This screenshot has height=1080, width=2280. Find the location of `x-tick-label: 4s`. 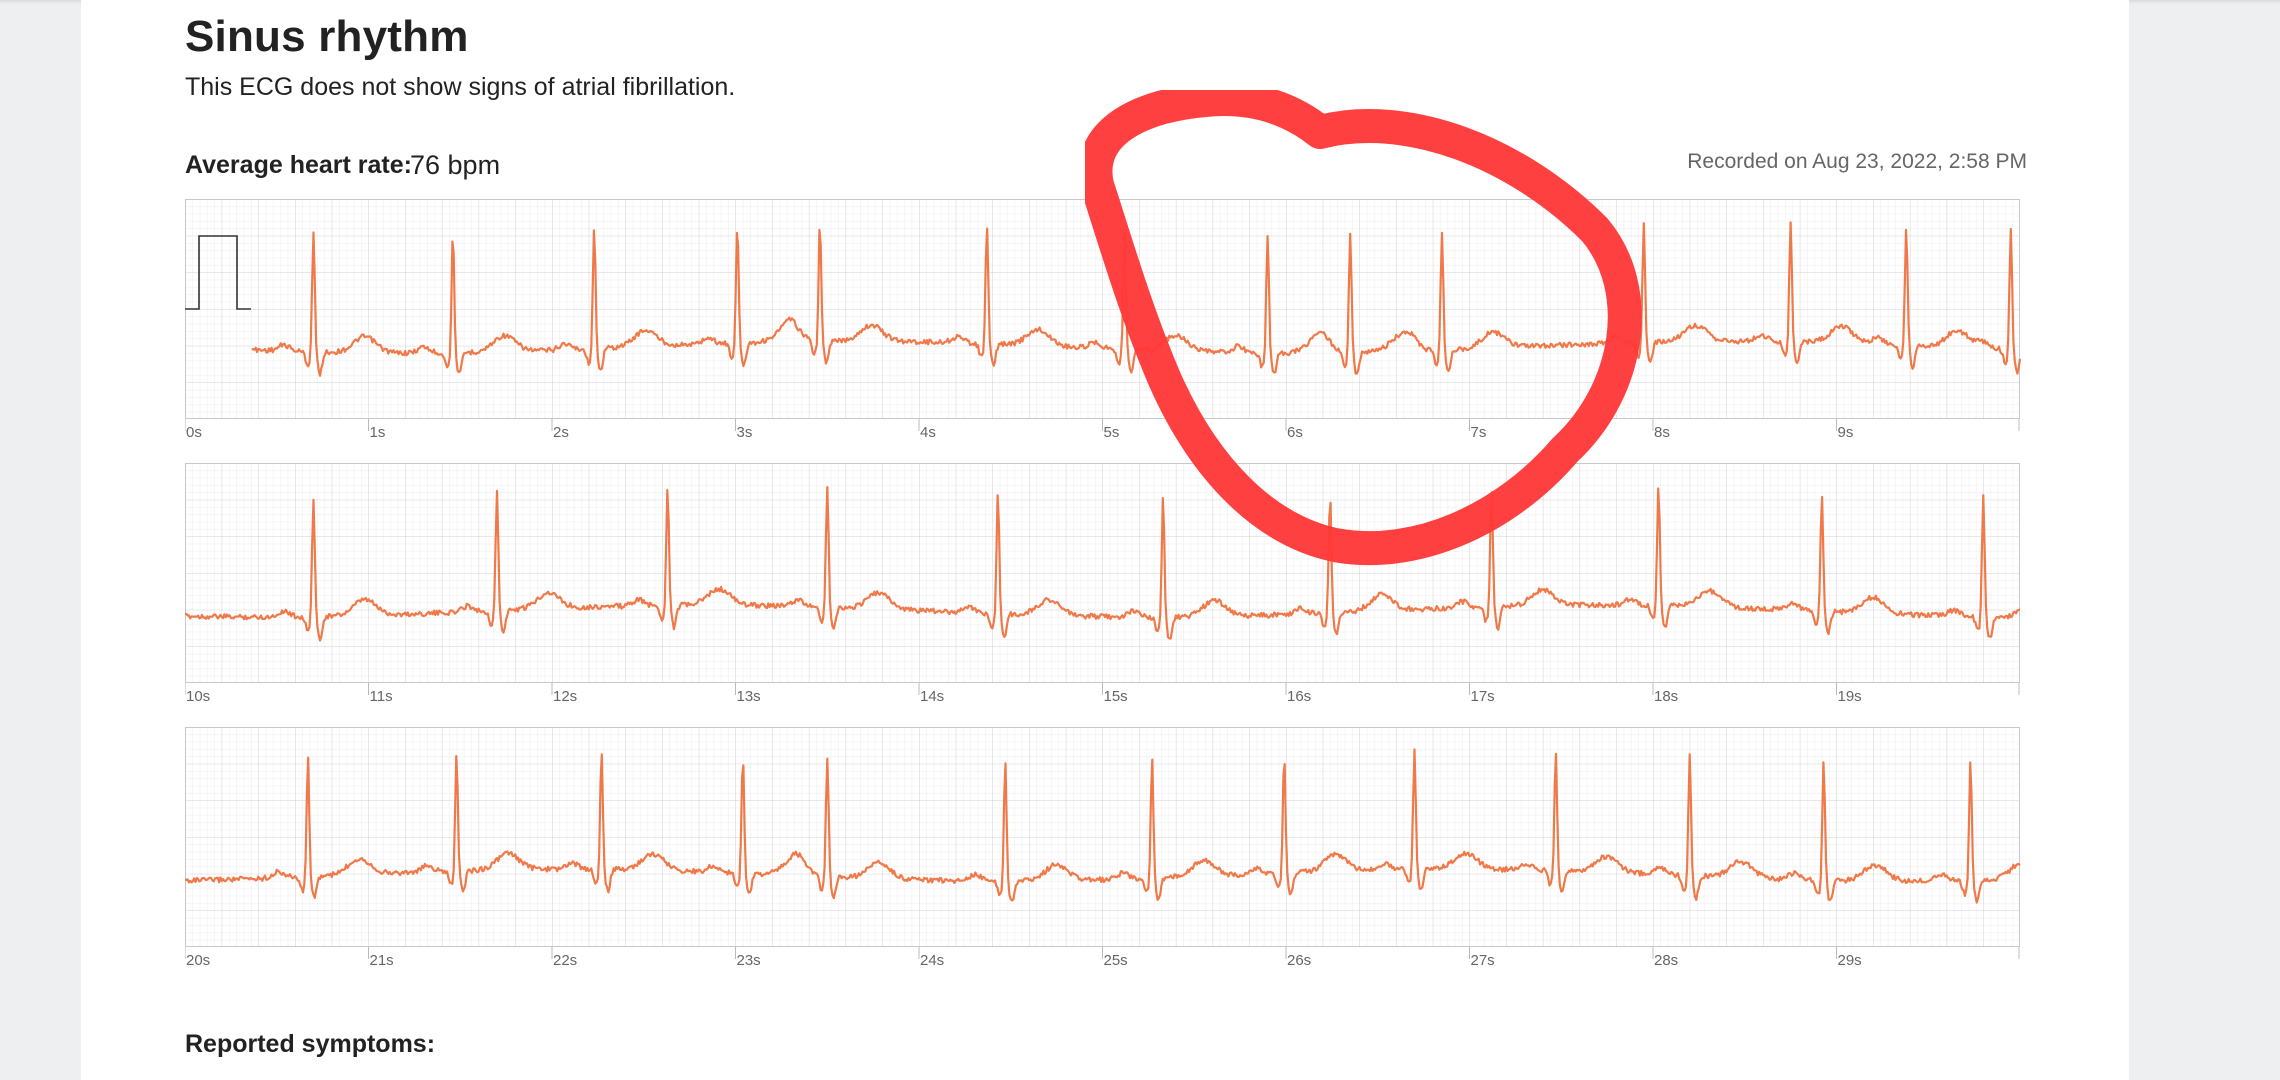

x-tick-label: 4s is located at coordinates (928, 431).